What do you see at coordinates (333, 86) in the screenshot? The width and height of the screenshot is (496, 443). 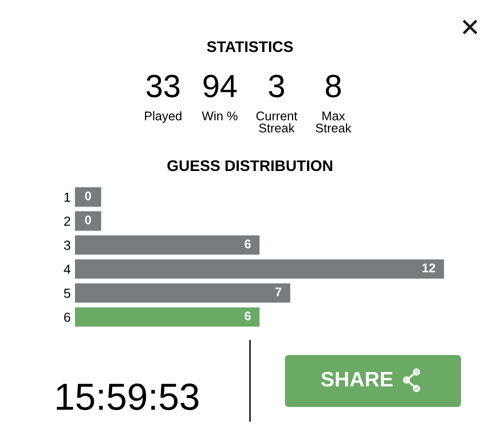 I see `data-label: 8` at bounding box center [333, 86].